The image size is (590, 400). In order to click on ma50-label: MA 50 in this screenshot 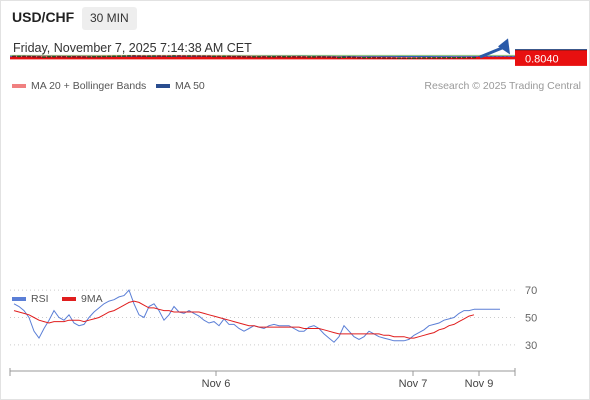, I will do `click(190, 86)`.